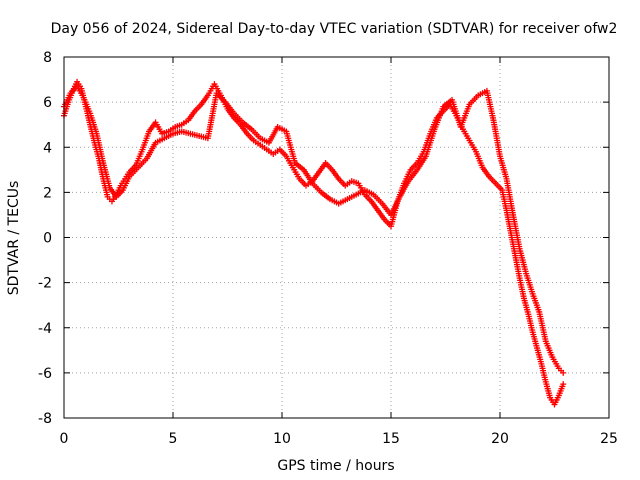  What do you see at coordinates (500, 439) in the screenshot?
I see `x-tick-label: 20` at bounding box center [500, 439].